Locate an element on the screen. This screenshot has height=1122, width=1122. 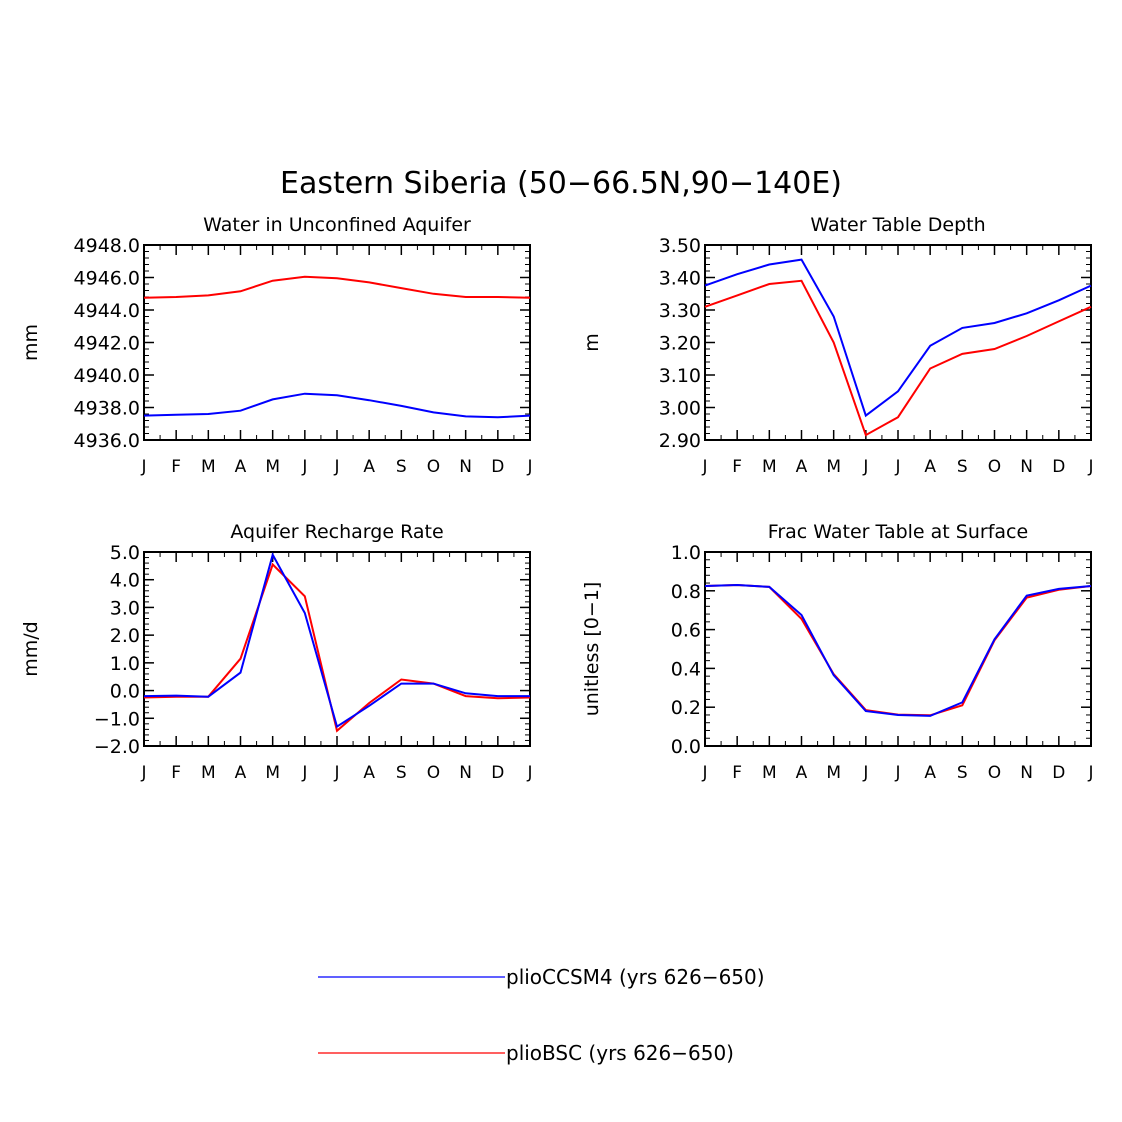
panel-title: Frac Water Table at Surface is located at coordinates (898, 532).